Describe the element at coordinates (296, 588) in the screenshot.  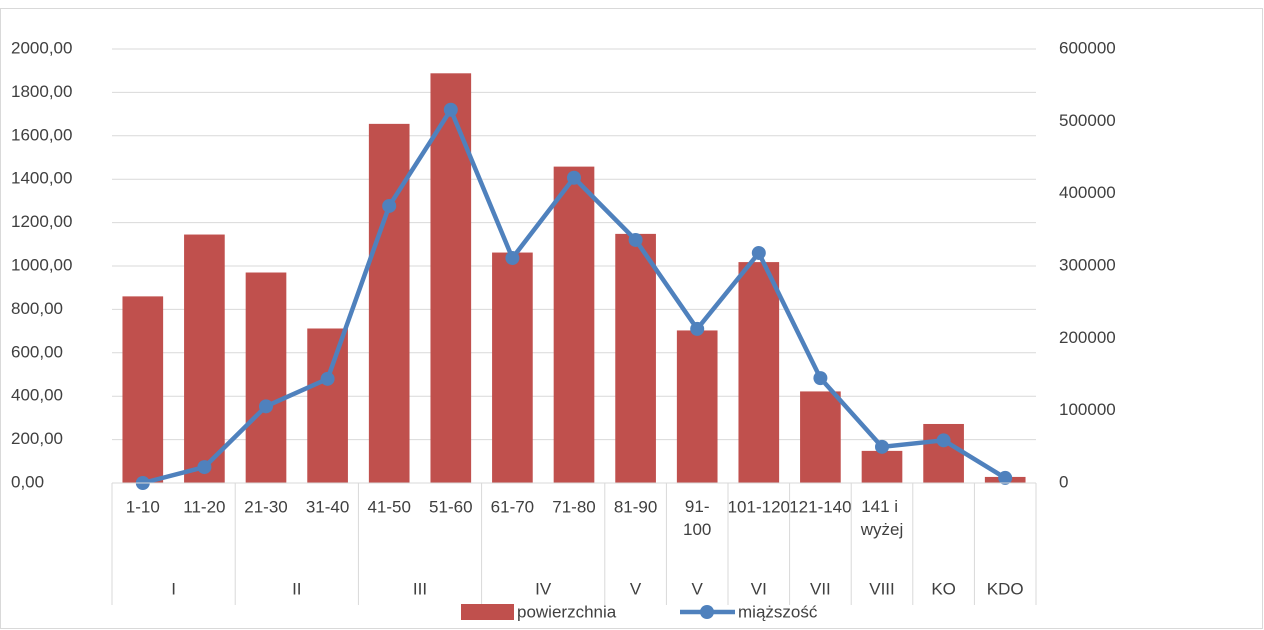
I see `group-label: II` at that location.